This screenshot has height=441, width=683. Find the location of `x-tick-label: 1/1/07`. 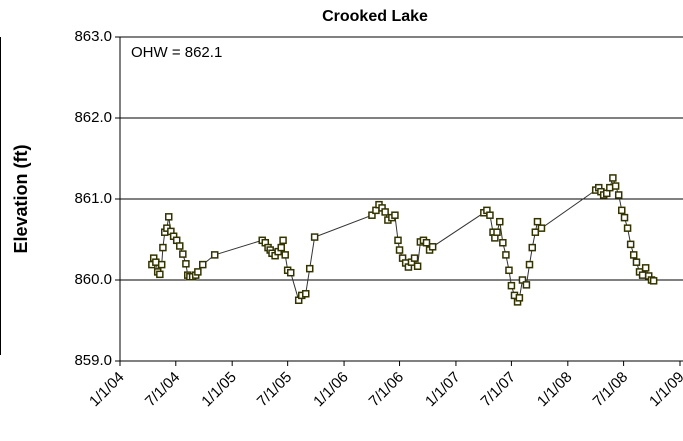

x-tick-label: 1/1/07 is located at coordinates (443, 390).